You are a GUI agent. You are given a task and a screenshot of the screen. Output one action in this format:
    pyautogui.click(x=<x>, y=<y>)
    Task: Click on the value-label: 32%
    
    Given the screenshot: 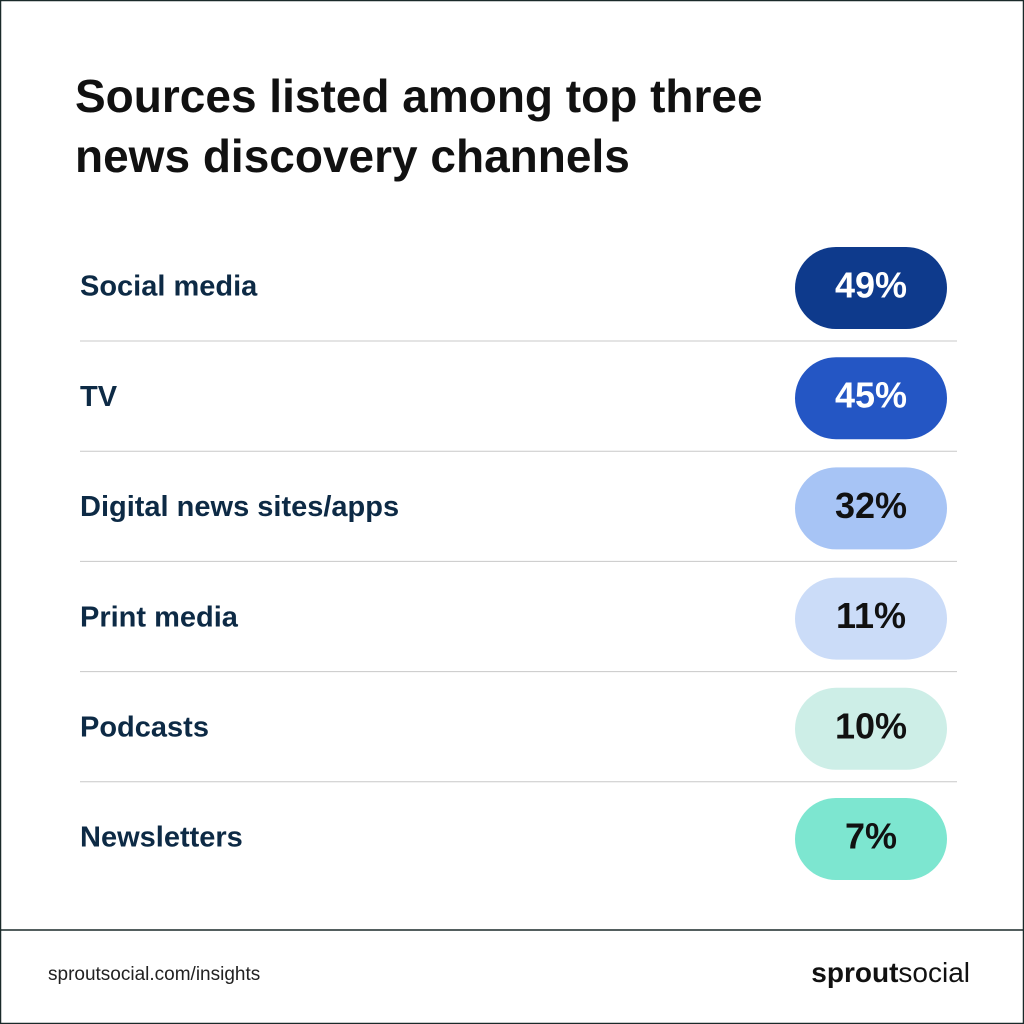 What is the action you would take?
    pyautogui.click(x=871, y=505)
    